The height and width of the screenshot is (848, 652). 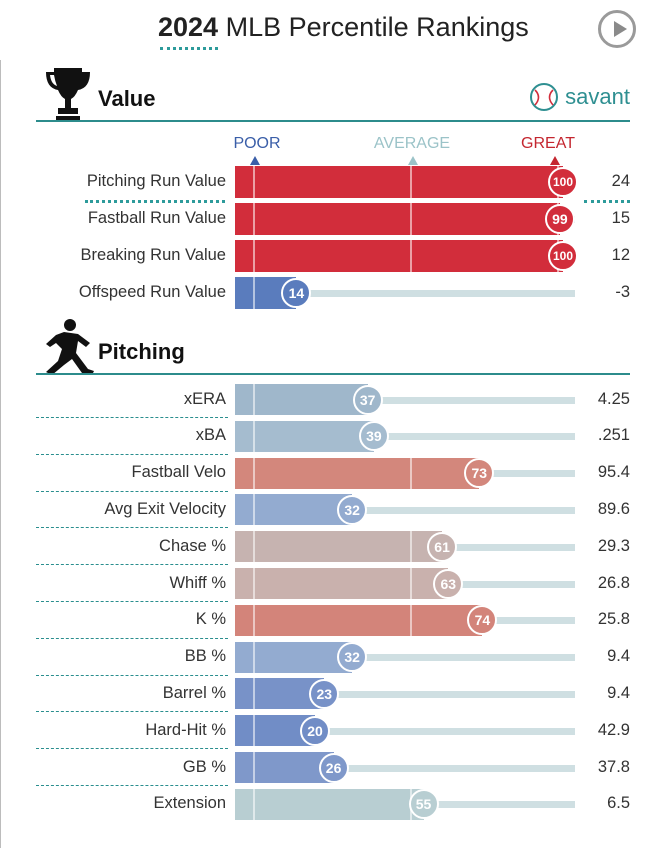 What do you see at coordinates (210, 619) in the screenshot?
I see `row-label: K %` at bounding box center [210, 619].